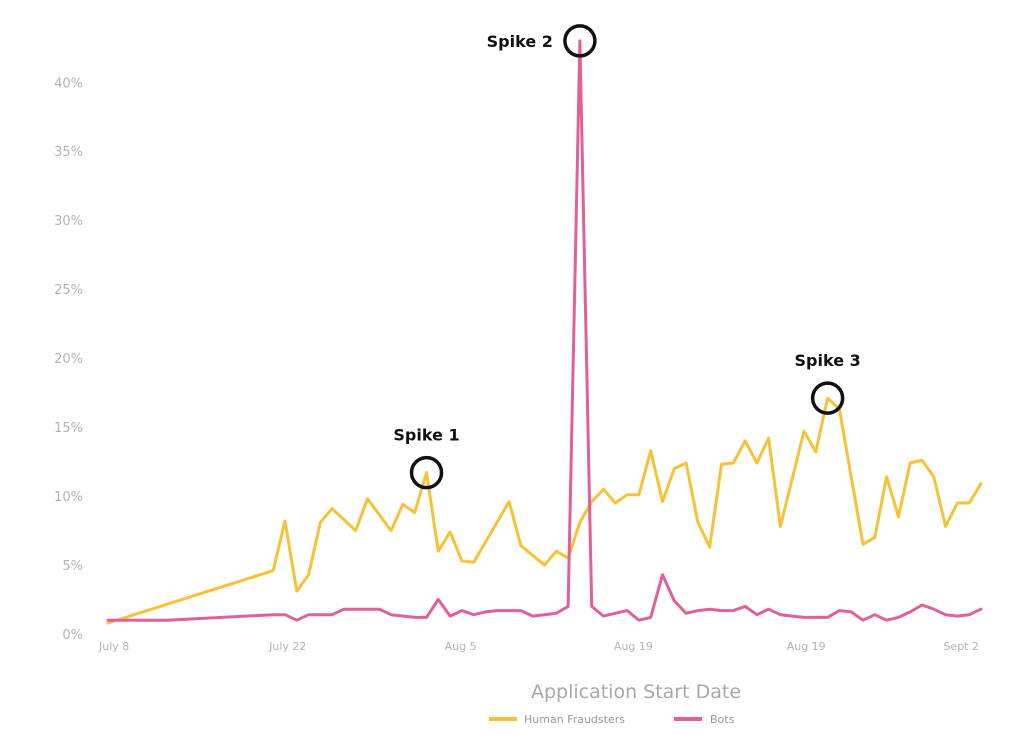  Describe the element at coordinates (287, 646) in the screenshot. I see `x-tick-label: July 22` at that location.